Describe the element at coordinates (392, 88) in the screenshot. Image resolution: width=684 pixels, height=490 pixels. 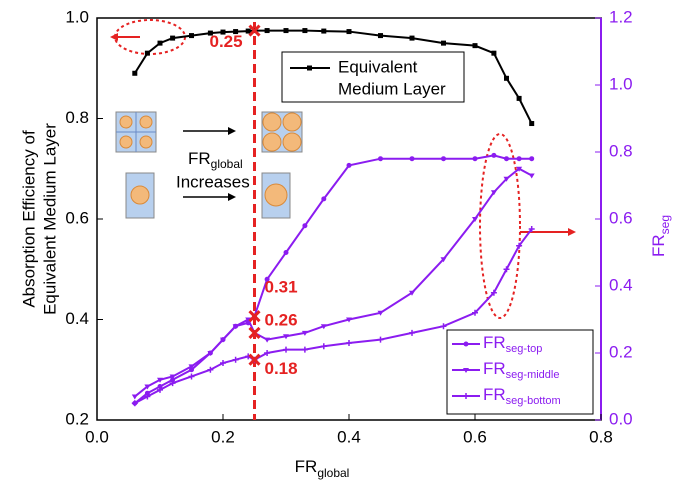
I see `legend-label: Medium Layer` at that location.